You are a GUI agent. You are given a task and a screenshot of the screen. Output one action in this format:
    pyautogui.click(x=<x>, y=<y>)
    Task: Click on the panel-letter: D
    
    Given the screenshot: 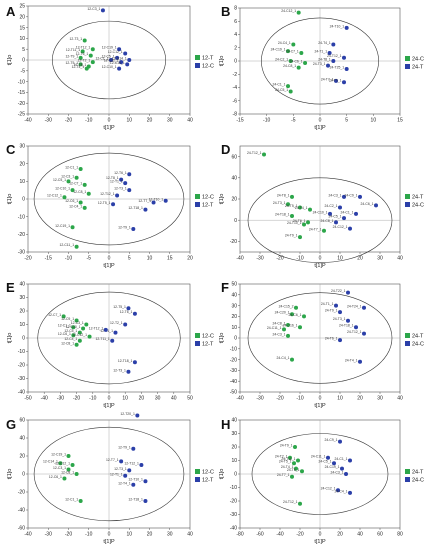 What is the action you would take?
    pyautogui.click(x=225, y=149)
    